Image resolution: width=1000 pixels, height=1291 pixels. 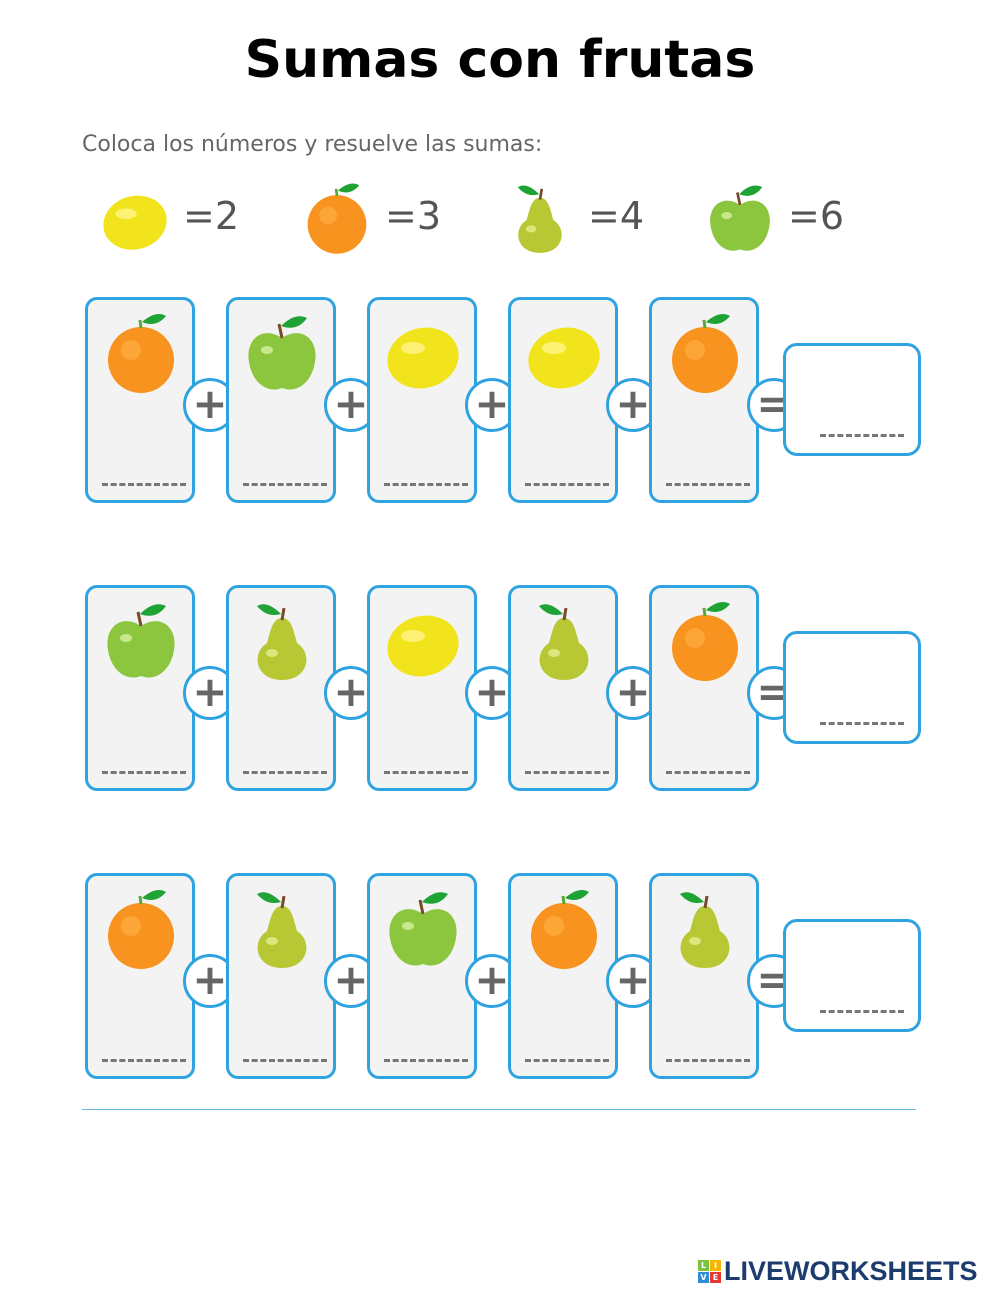 I want to click on logo-block: V, so click(x=703, y=1277).